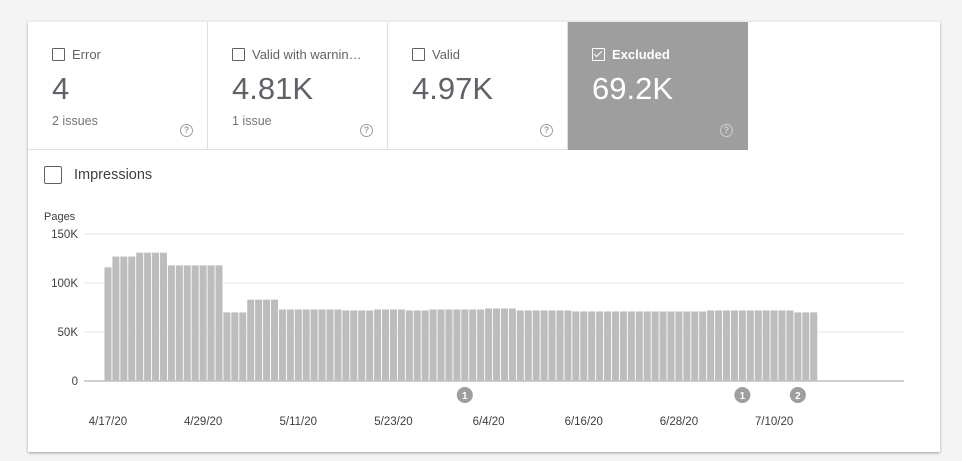 This screenshot has height=461, width=962. Describe the element at coordinates (252, 121) in the screenshot. I see `tile-sub: 1 issue` at that location.